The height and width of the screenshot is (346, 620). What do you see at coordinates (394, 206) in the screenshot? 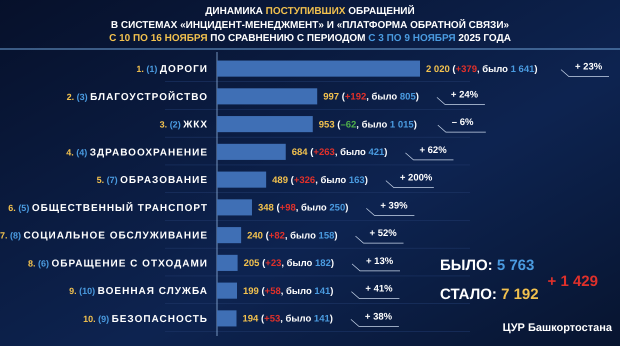
I see `annotation: + 39%` at bounding box center [394, 206].